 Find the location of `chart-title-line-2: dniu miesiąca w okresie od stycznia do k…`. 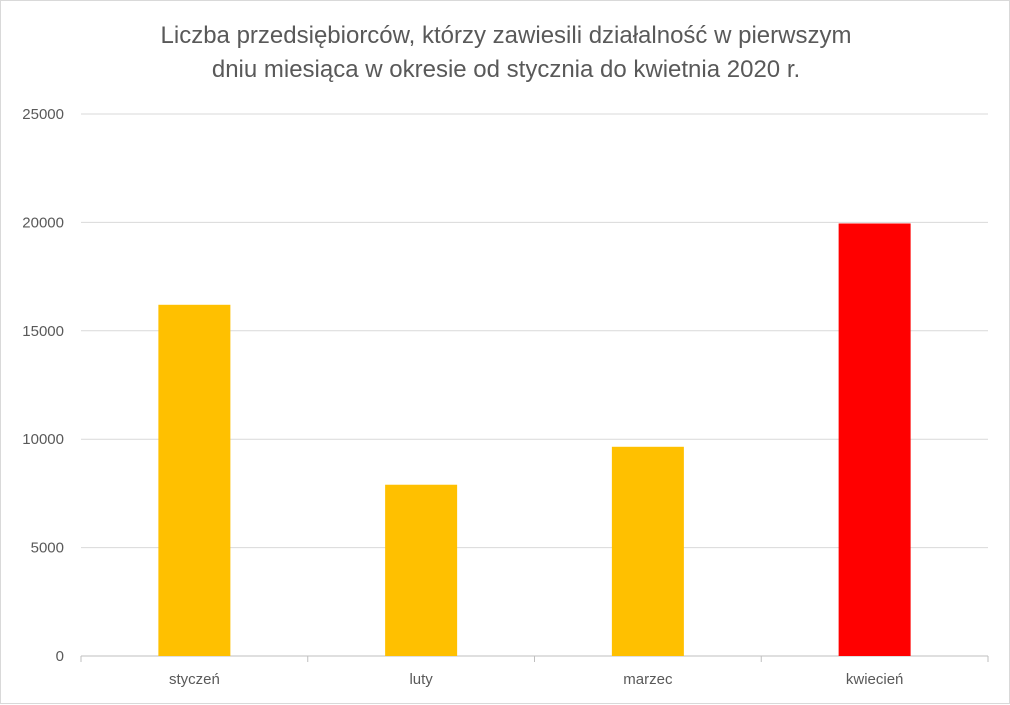

chart-title-line-2: dniu miesiąca w okresie od stycznia do k… is located at coordinates (506, 69).